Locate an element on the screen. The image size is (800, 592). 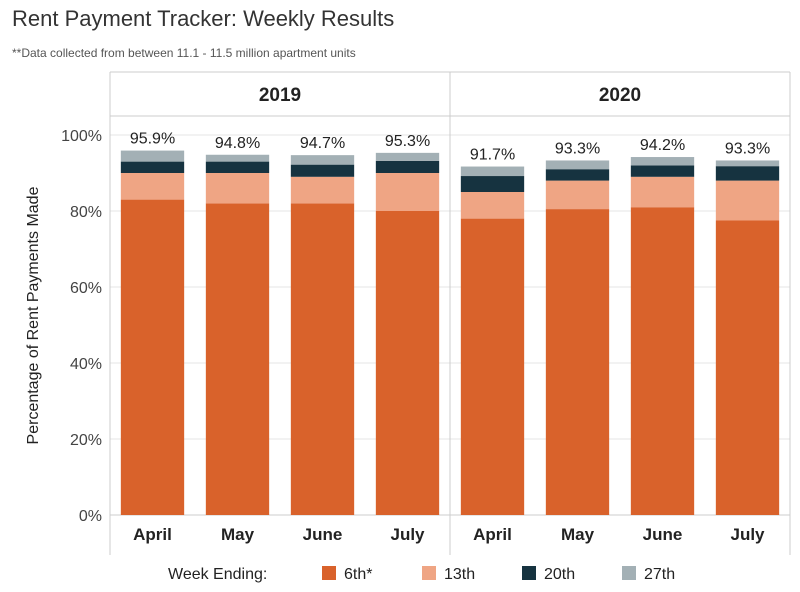
chart-title: Rent Payment Tracker: Weekly Results is located at coordinates (203, 18).